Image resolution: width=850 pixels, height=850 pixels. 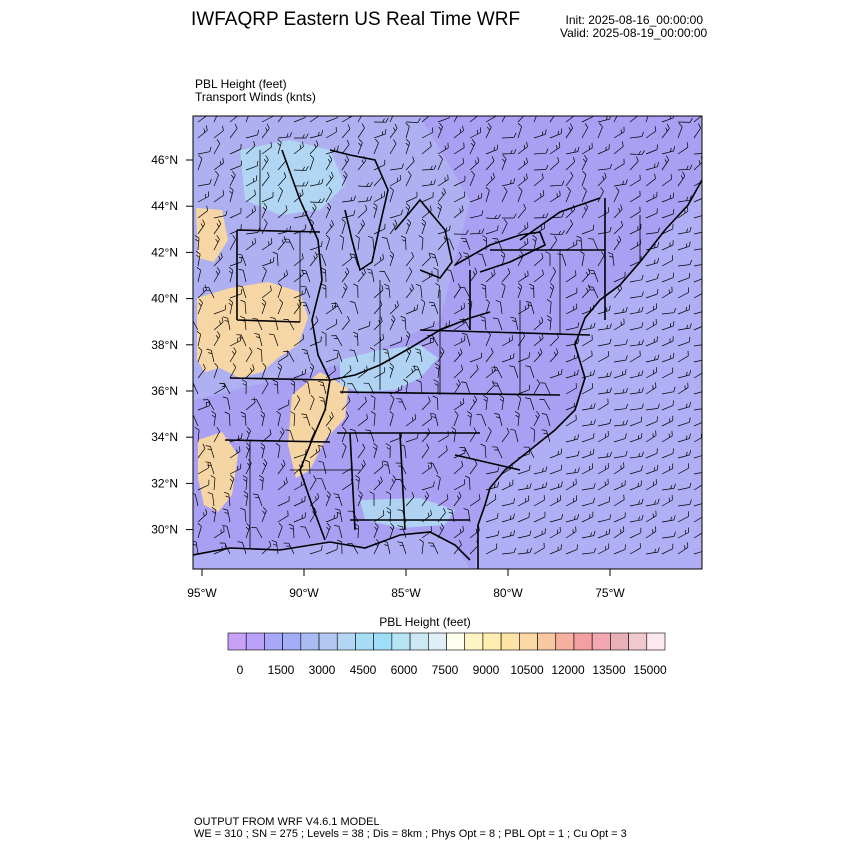 What do you see at coordinates (508, 593) in the screenshot?
I see `lon-tick-label: 80°W` at bounding box center [508, 593].